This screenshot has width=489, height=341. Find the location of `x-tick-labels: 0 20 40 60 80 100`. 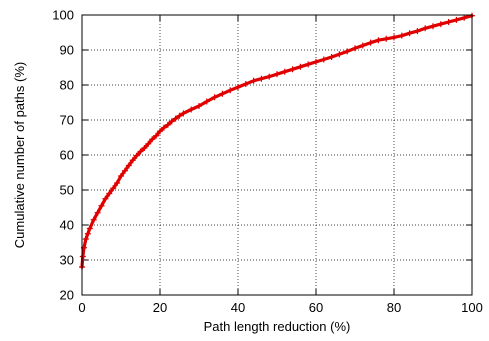

x-tick-labels: 0 20 40 60 80 100 is located at coordinates (280, 307).